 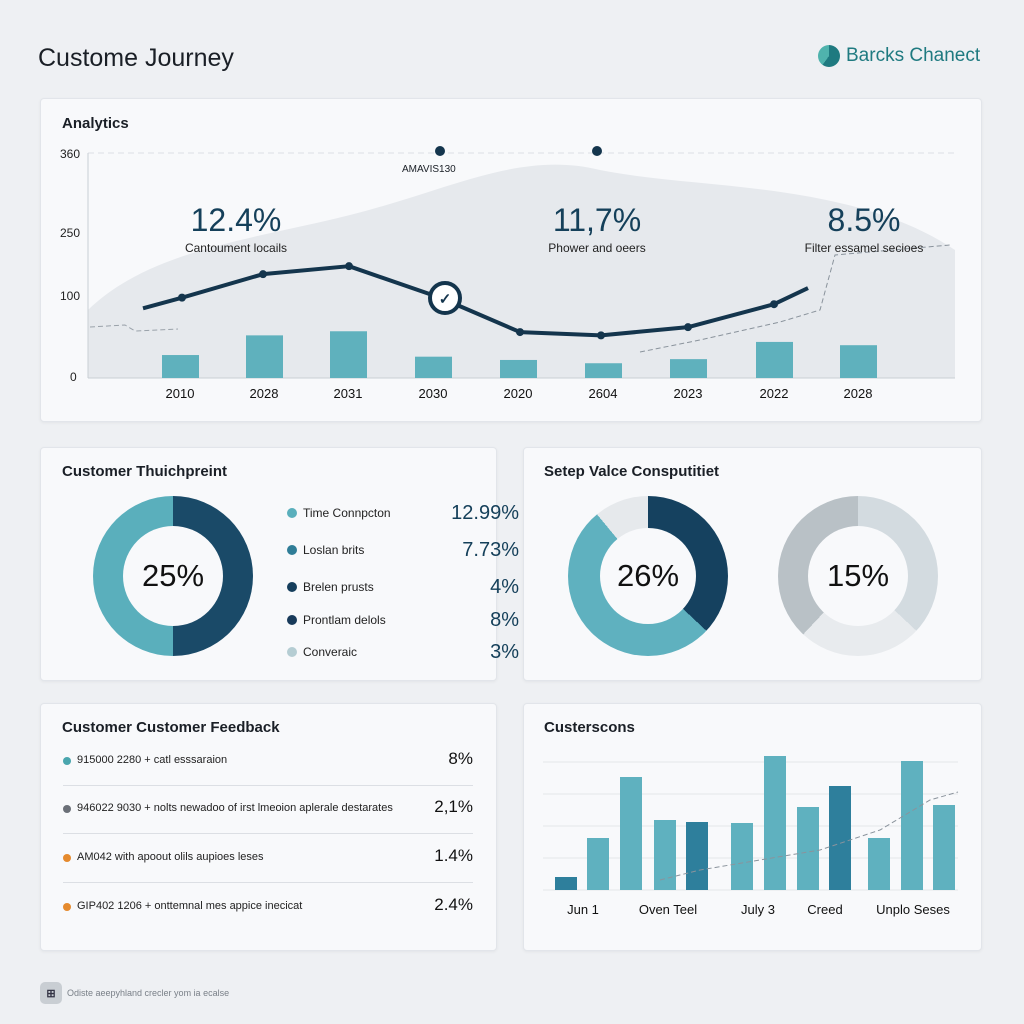 I want to click on brand-logo: Barcks Chanect, so click(x=899, y=56).